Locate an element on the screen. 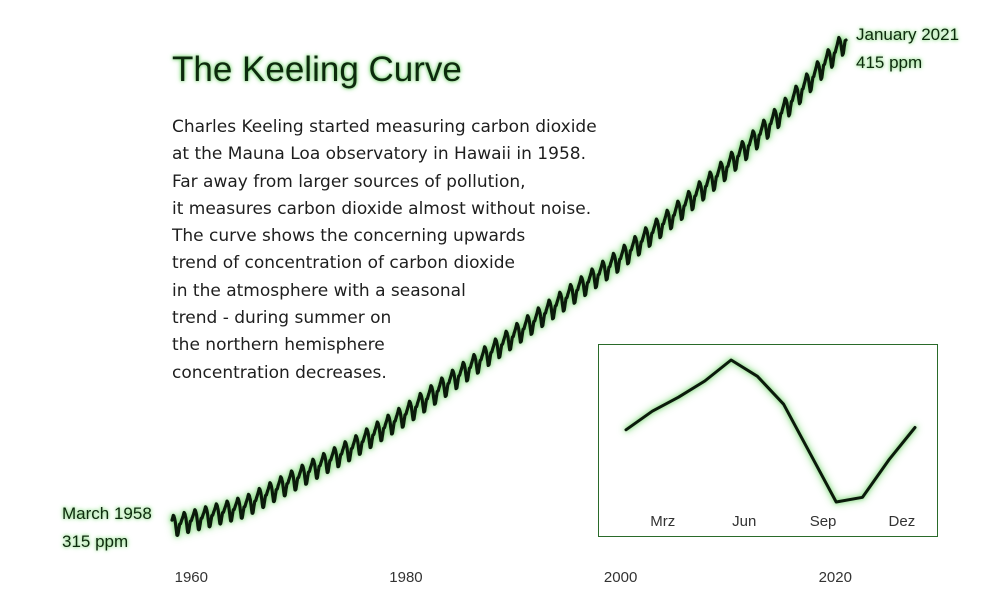  description-line: in the atmosphere with a seasonal is located at coordinates (319, 290).